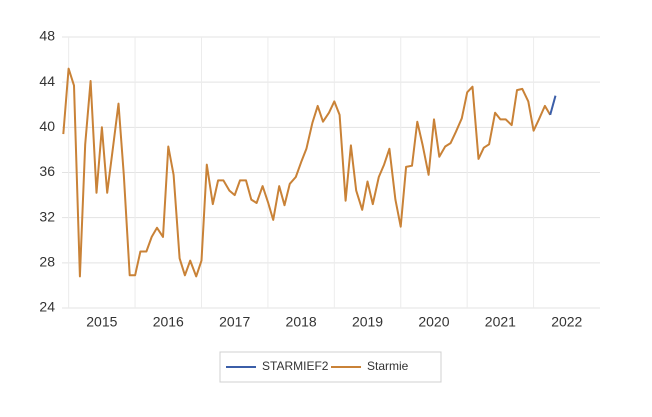 Image resolution: width=652 pixels, height=417 pixels. I want to click on x-tick-label: 2016, so click(168, 322).